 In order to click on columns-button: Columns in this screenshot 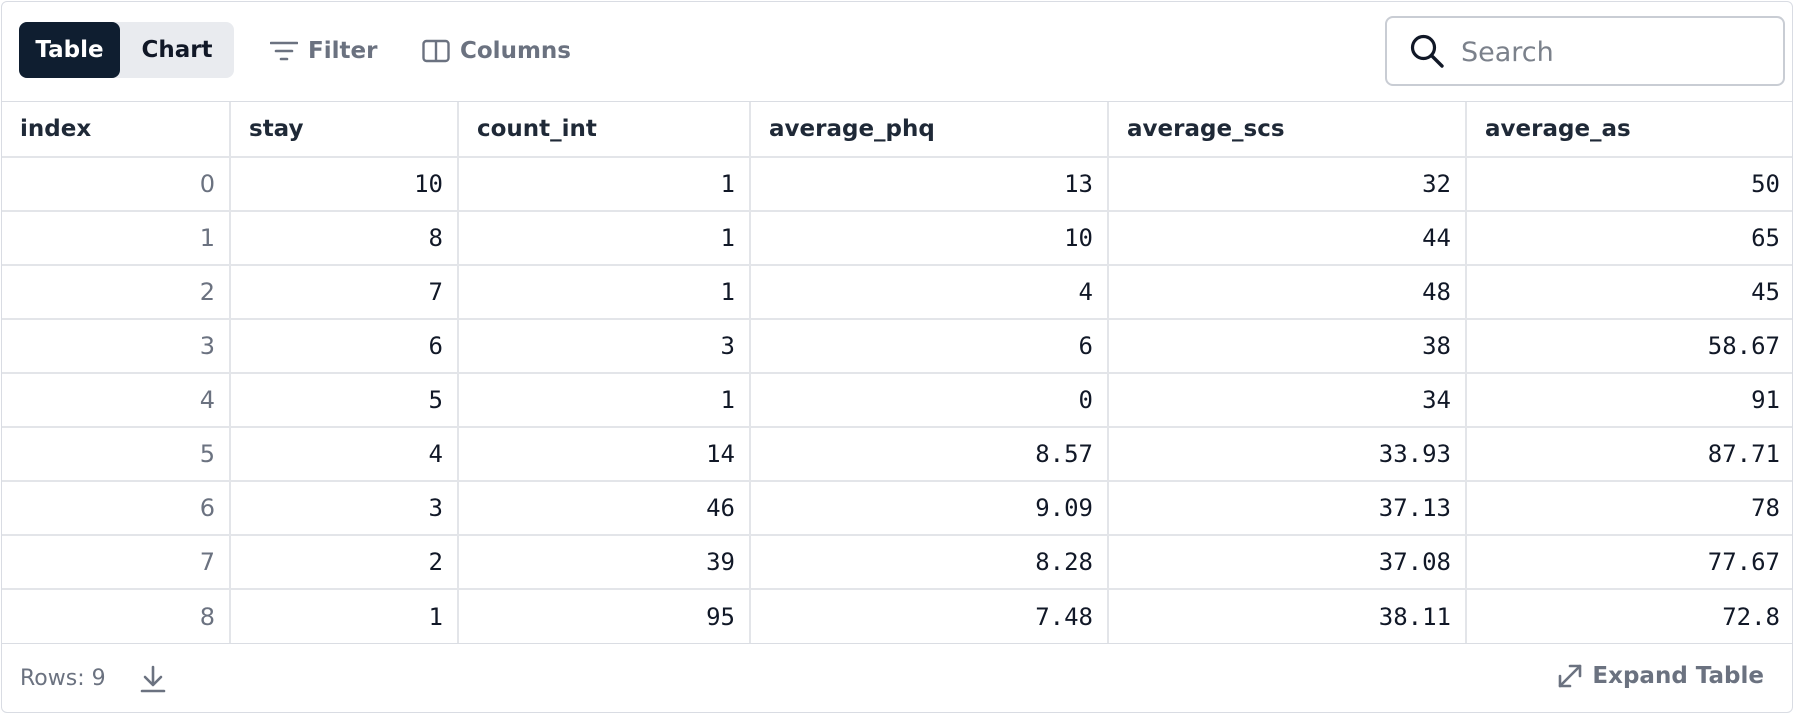, I will do `click(496, 51)`.